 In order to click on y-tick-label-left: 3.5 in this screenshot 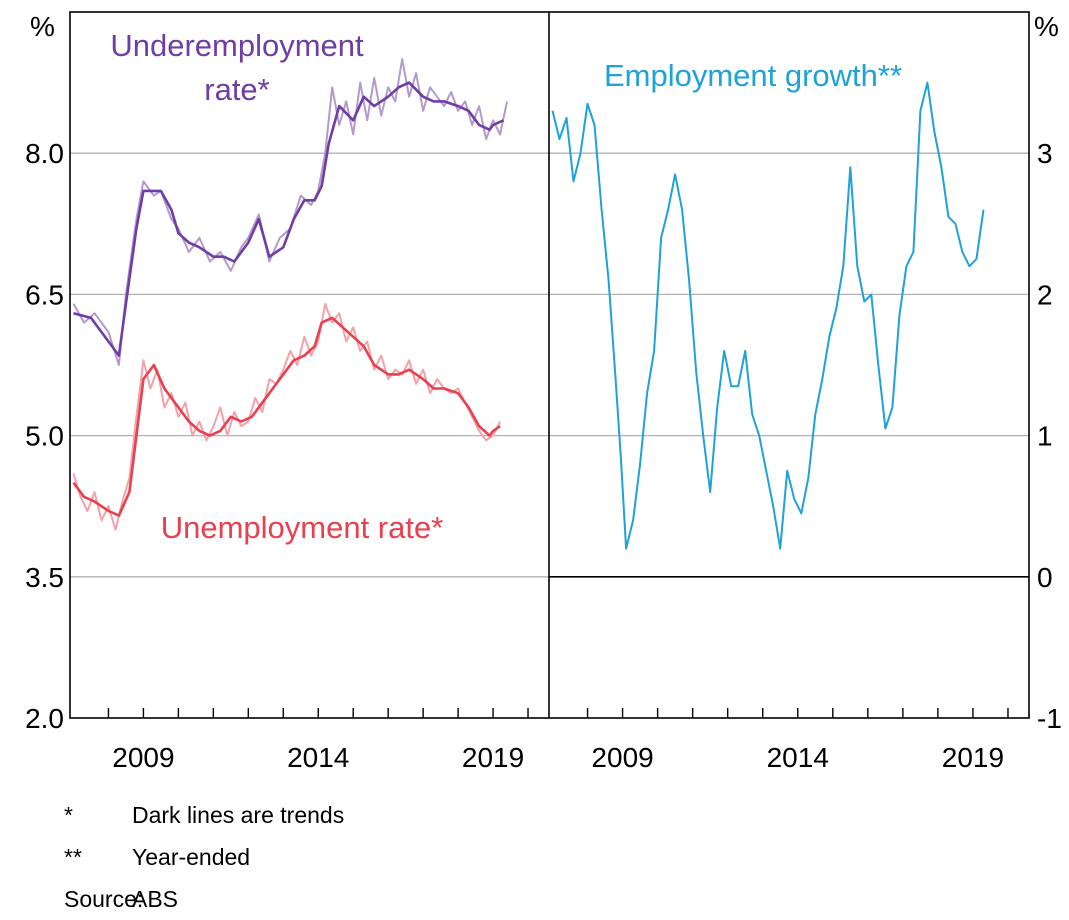, I will do `click(44, 577)`.